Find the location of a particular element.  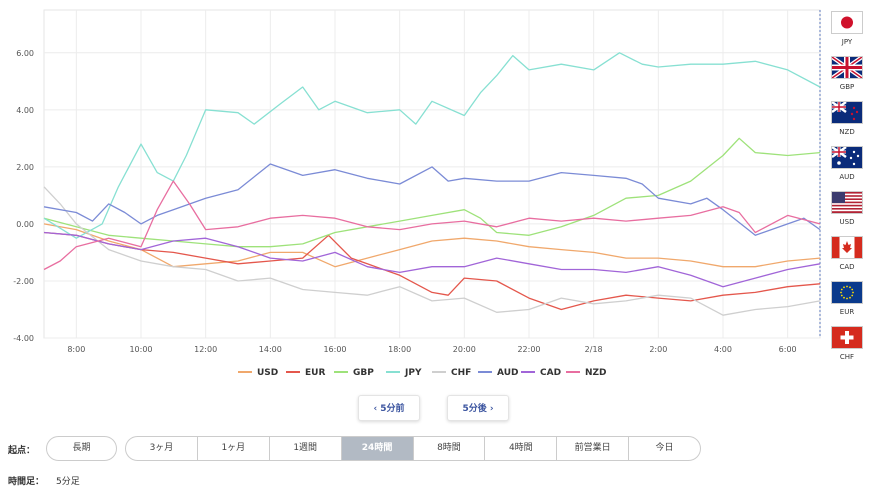

period-previous-business-day: 前営業日 is located at coordinates (593, 448).